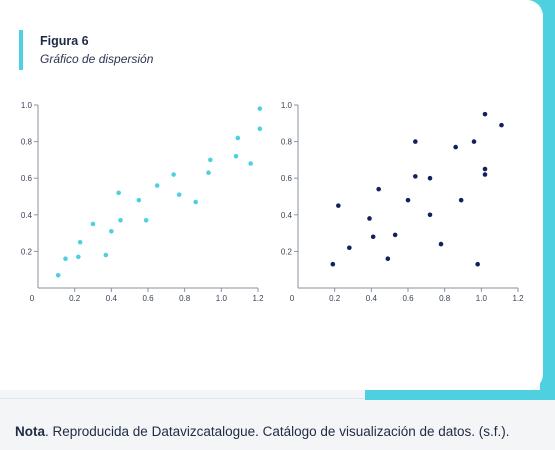 This screenshot has width=555, height=450. Describe the element at coordinates (148, 298) in the screenshot. I see `left-x-tick-label: 0.6` at that location.